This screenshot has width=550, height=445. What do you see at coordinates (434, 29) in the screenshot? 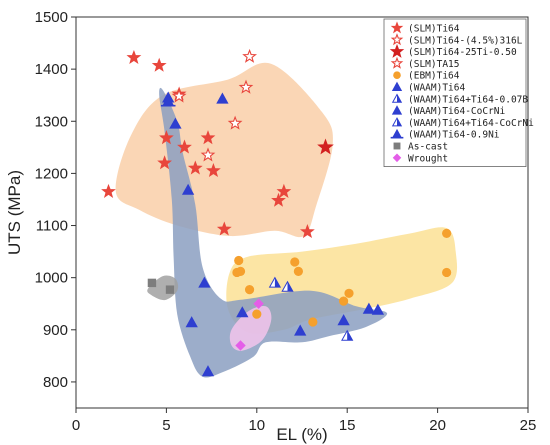
I see `legend-entry-0: (SLM)Ti64` at bounding box center [434, 29].